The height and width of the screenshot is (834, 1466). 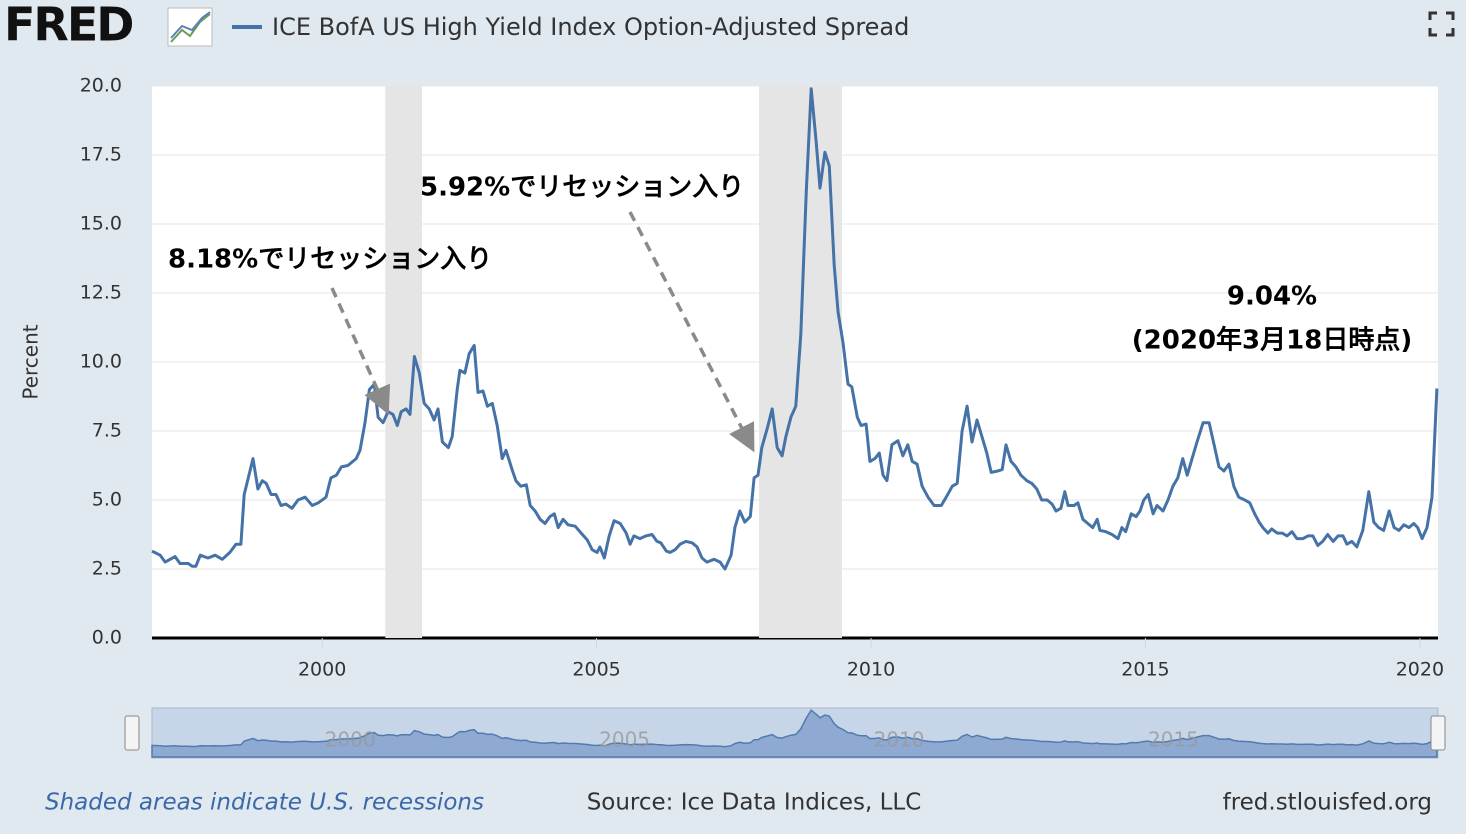 I want to click on x-tick-label: 2015, so click(x=1145, y=670).